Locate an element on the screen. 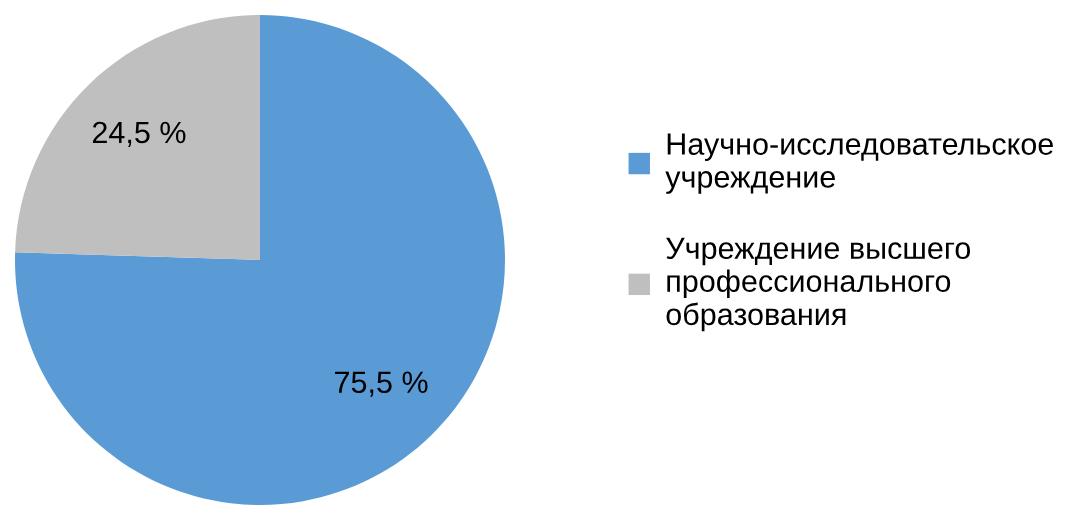  data-label: 75,5 % is located at coordinates (381, 384).